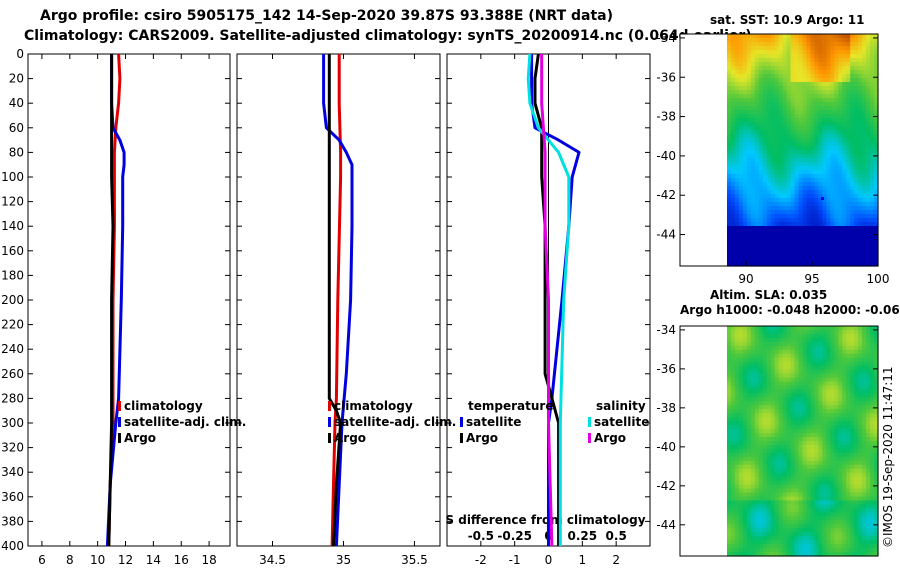 Image resolution: width=900 pixels, height=580 pixels. I want to click on depth-tick-label: 400, so click(12, 546).